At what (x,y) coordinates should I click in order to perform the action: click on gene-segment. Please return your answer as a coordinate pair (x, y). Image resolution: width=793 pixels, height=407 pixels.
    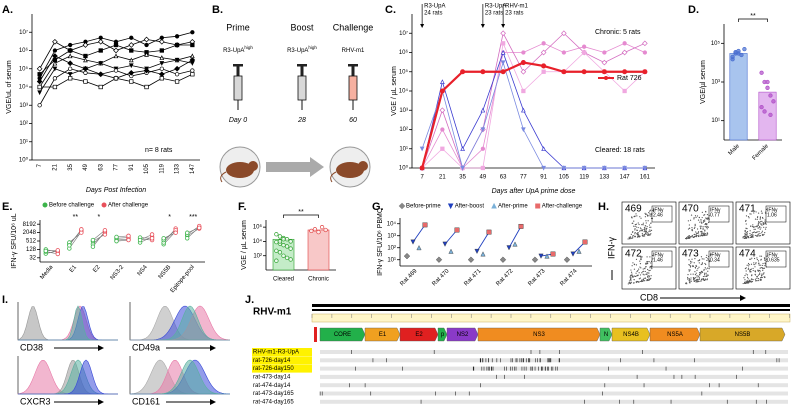
    Looking at the image, I should click on (742, 334).